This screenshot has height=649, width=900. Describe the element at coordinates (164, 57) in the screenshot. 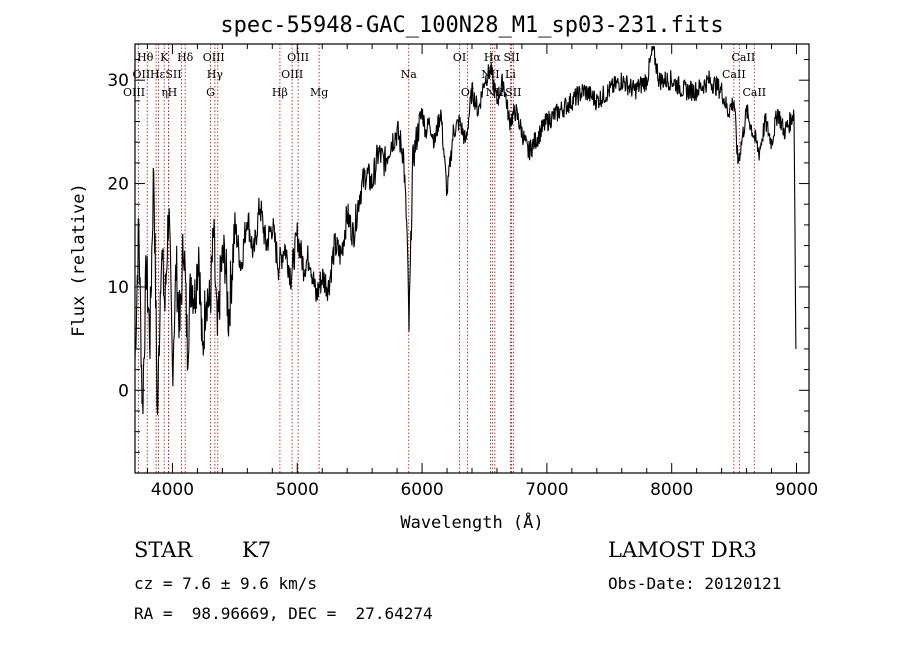

I see `spectral-line-label: K` at that location.